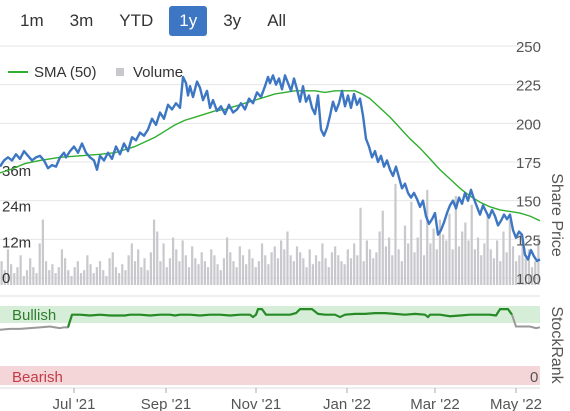 The height and width of the screenshot is (411, 570). Describe the element at coordinates (277, 20) in the screenshot. I see `tab-all: All` at that location.